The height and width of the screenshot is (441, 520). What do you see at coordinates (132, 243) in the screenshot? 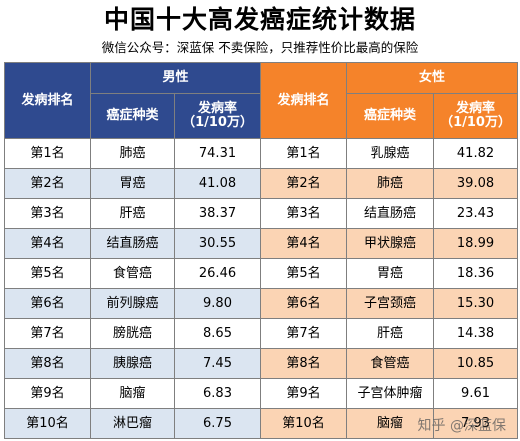
I see `male-cancer-type-cell: 结直肠癌` at bounding box center [132, 243].